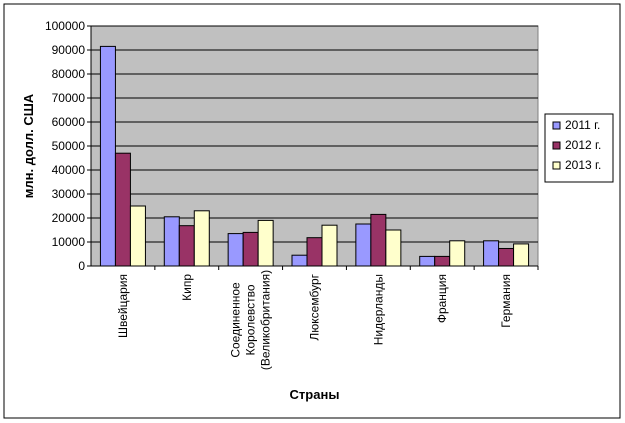  I want to click on y-tick-label: 70000, so click(69, 98).